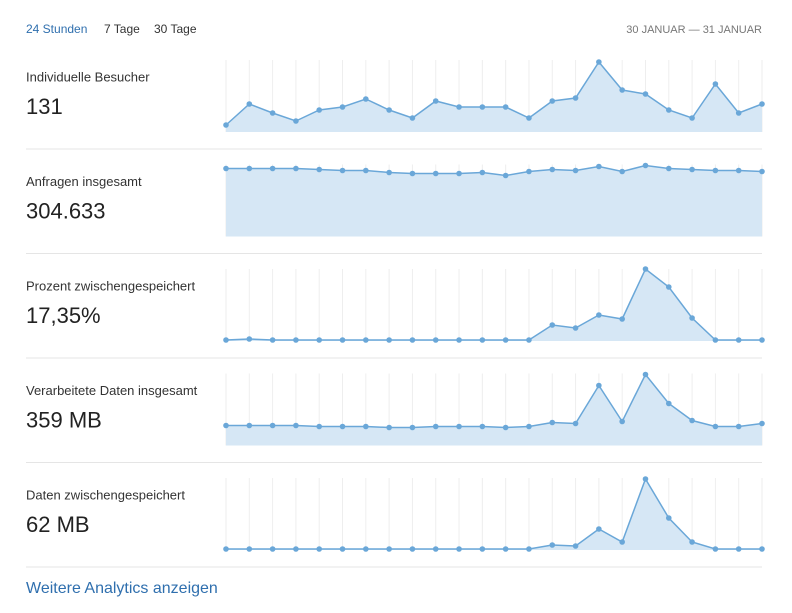 Image resolution: width=792 pixels, height=613 pixels. What do you see at coordinates (175, 29) in the screenshot?
I see `tab: 30 Tage` at bounding box center [175, 29].